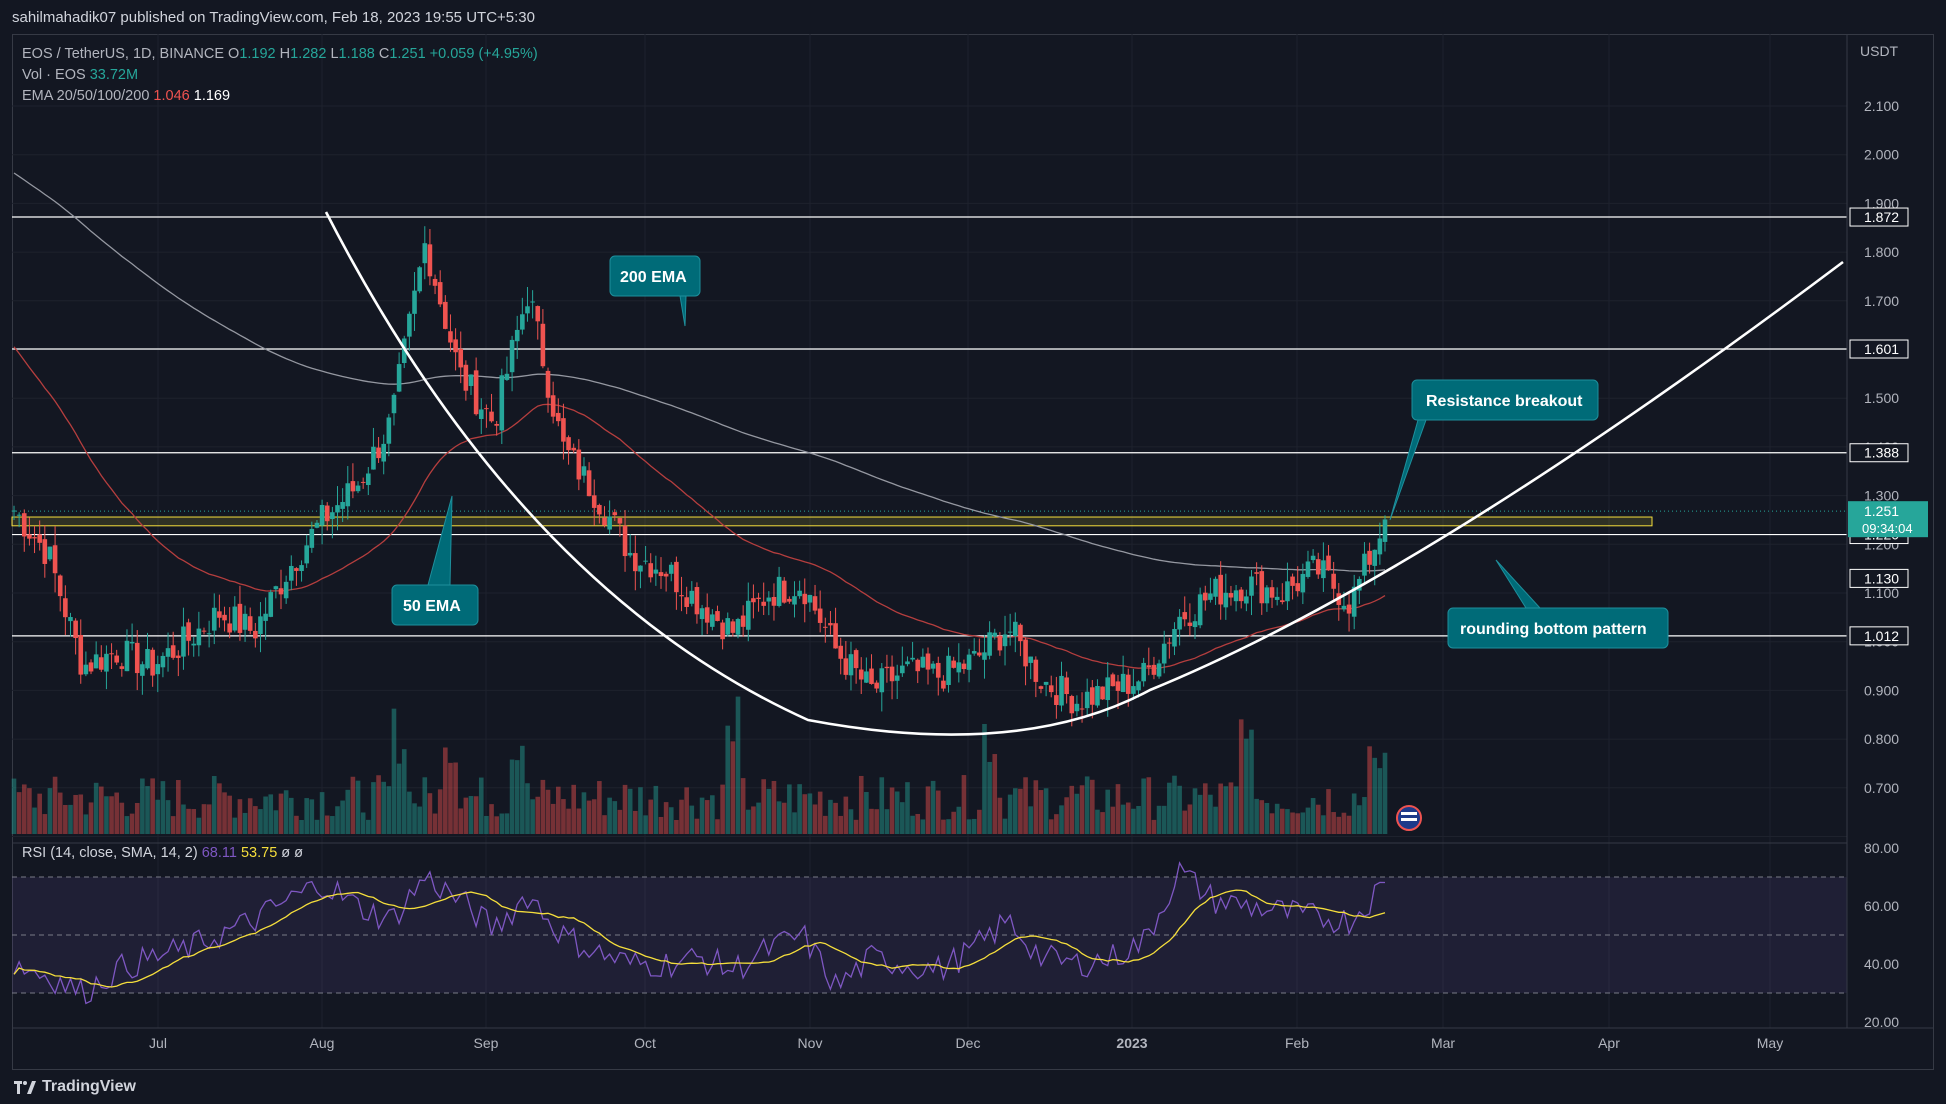 The height and width of the screenshot is (1104, 1946). What do you see at coordinates (1609, 1043) in the screenshot?
I see `time-tick-label: Apr` at bounding box center [1609, 1043].